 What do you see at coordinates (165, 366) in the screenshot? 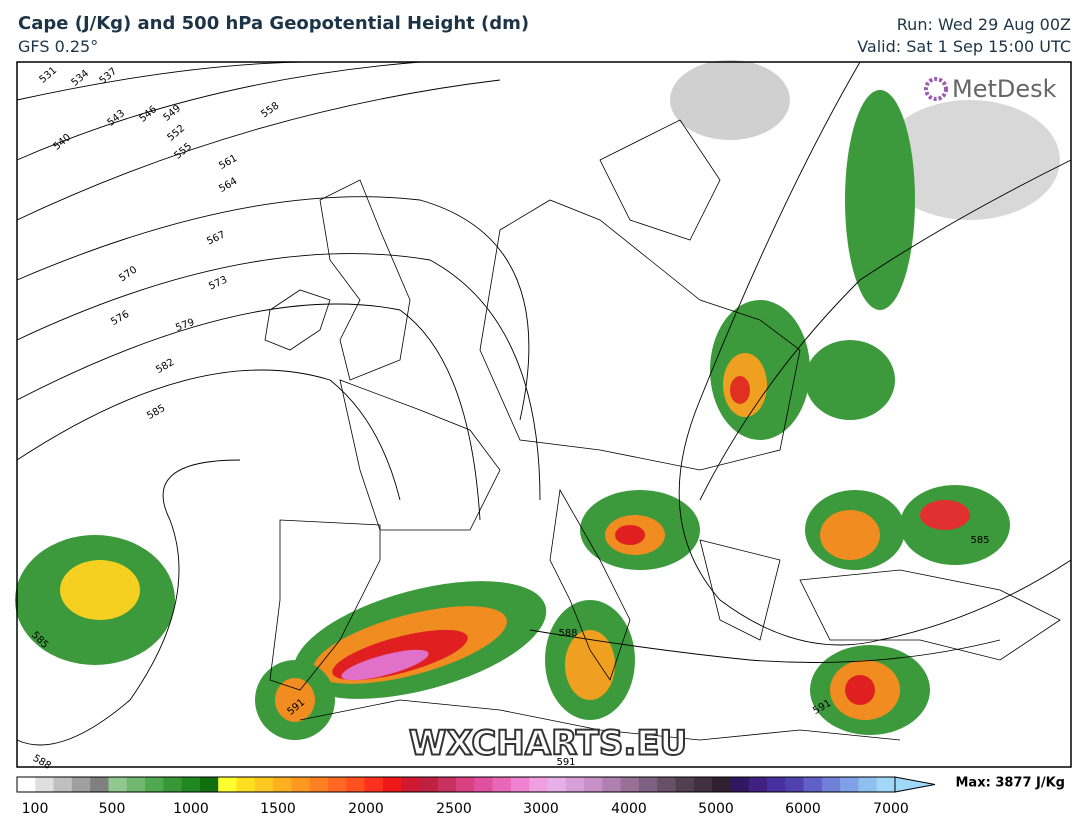
I see `contour-label: 582` at bounding box center [165, 366].